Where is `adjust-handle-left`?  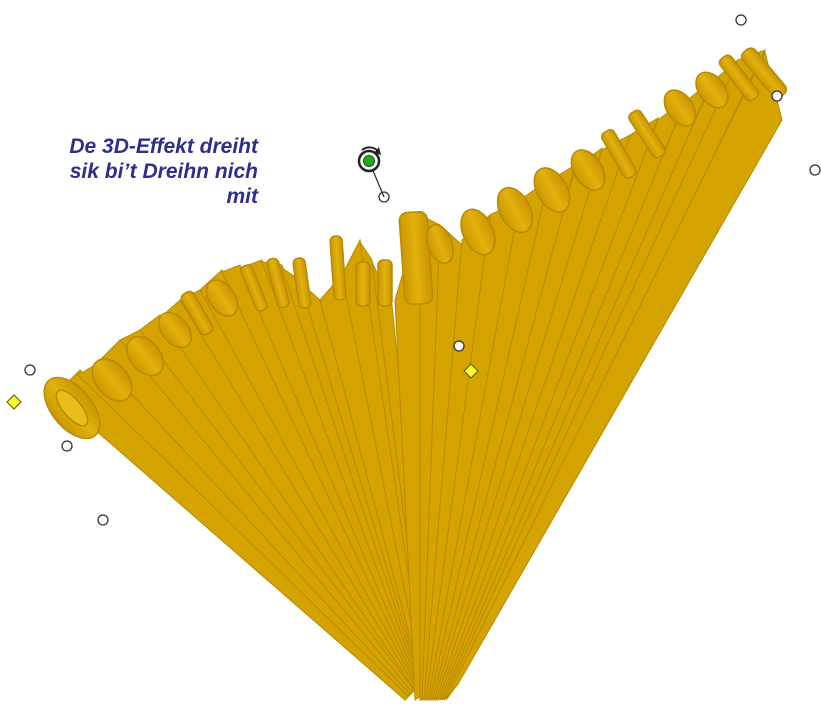 adjust-handle-left is located at coordinates (14, 402).